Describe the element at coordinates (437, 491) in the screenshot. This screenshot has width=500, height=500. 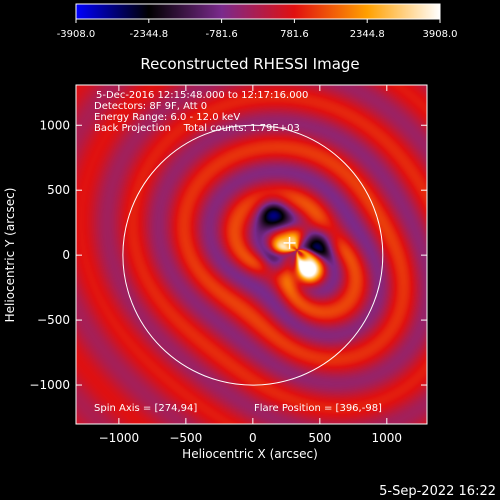
I see `timestamp: 5-Sep-2022 16:22` at that location.